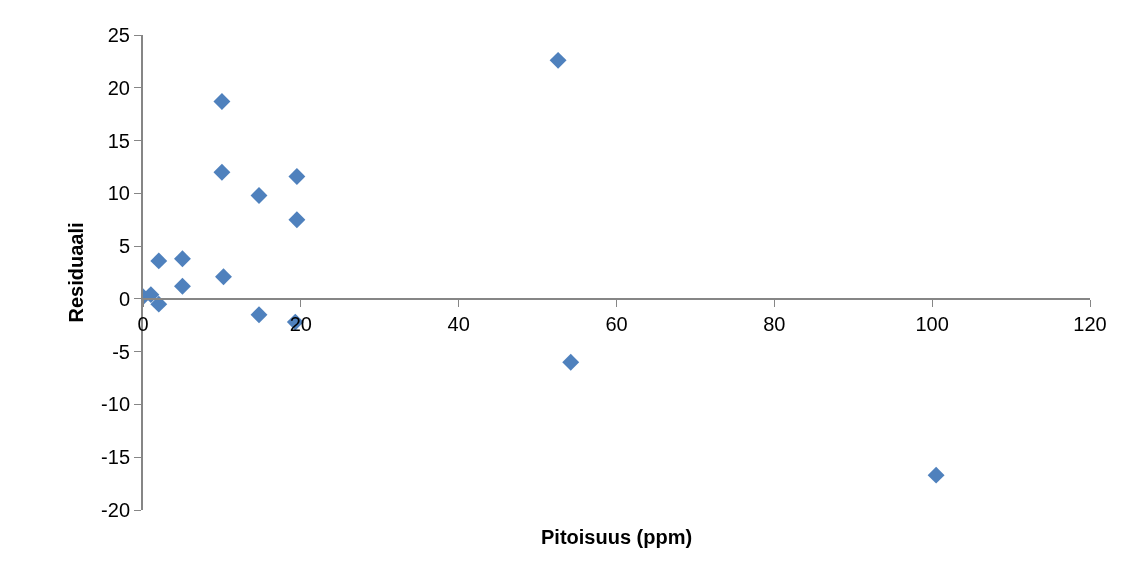 This screenshot has height=573, width=1141. What do you see at coordinates (115, 510) in the screenshot?
I see `y-tick-label: -20` at bounding box center [115, 510].